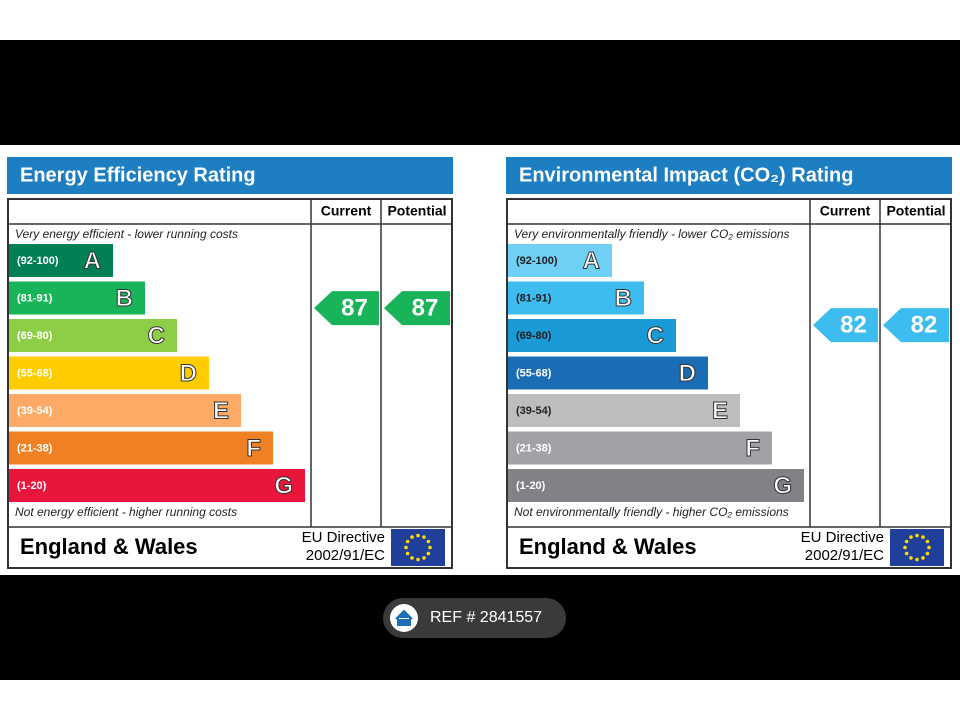 The height and width of the screenshot is (720, 960). Describe the element at coordinates (486, 617) in the screenshot. I see `ref-text: REF # 2841557` at that location.